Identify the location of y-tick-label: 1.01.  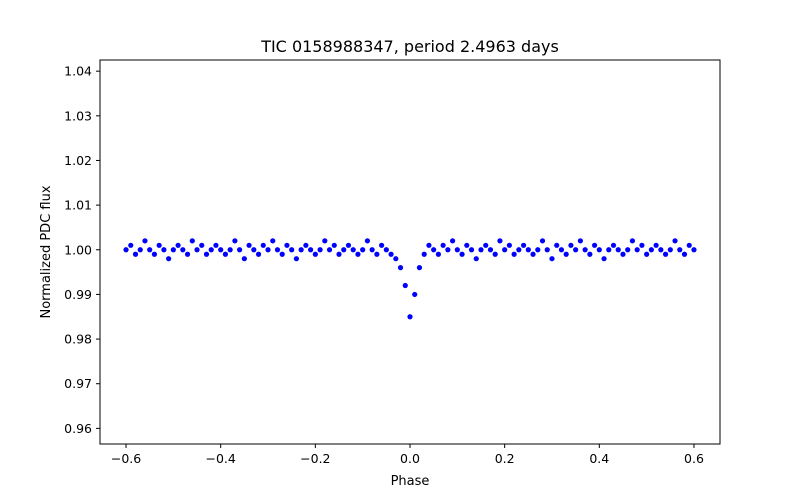
(78, 205).